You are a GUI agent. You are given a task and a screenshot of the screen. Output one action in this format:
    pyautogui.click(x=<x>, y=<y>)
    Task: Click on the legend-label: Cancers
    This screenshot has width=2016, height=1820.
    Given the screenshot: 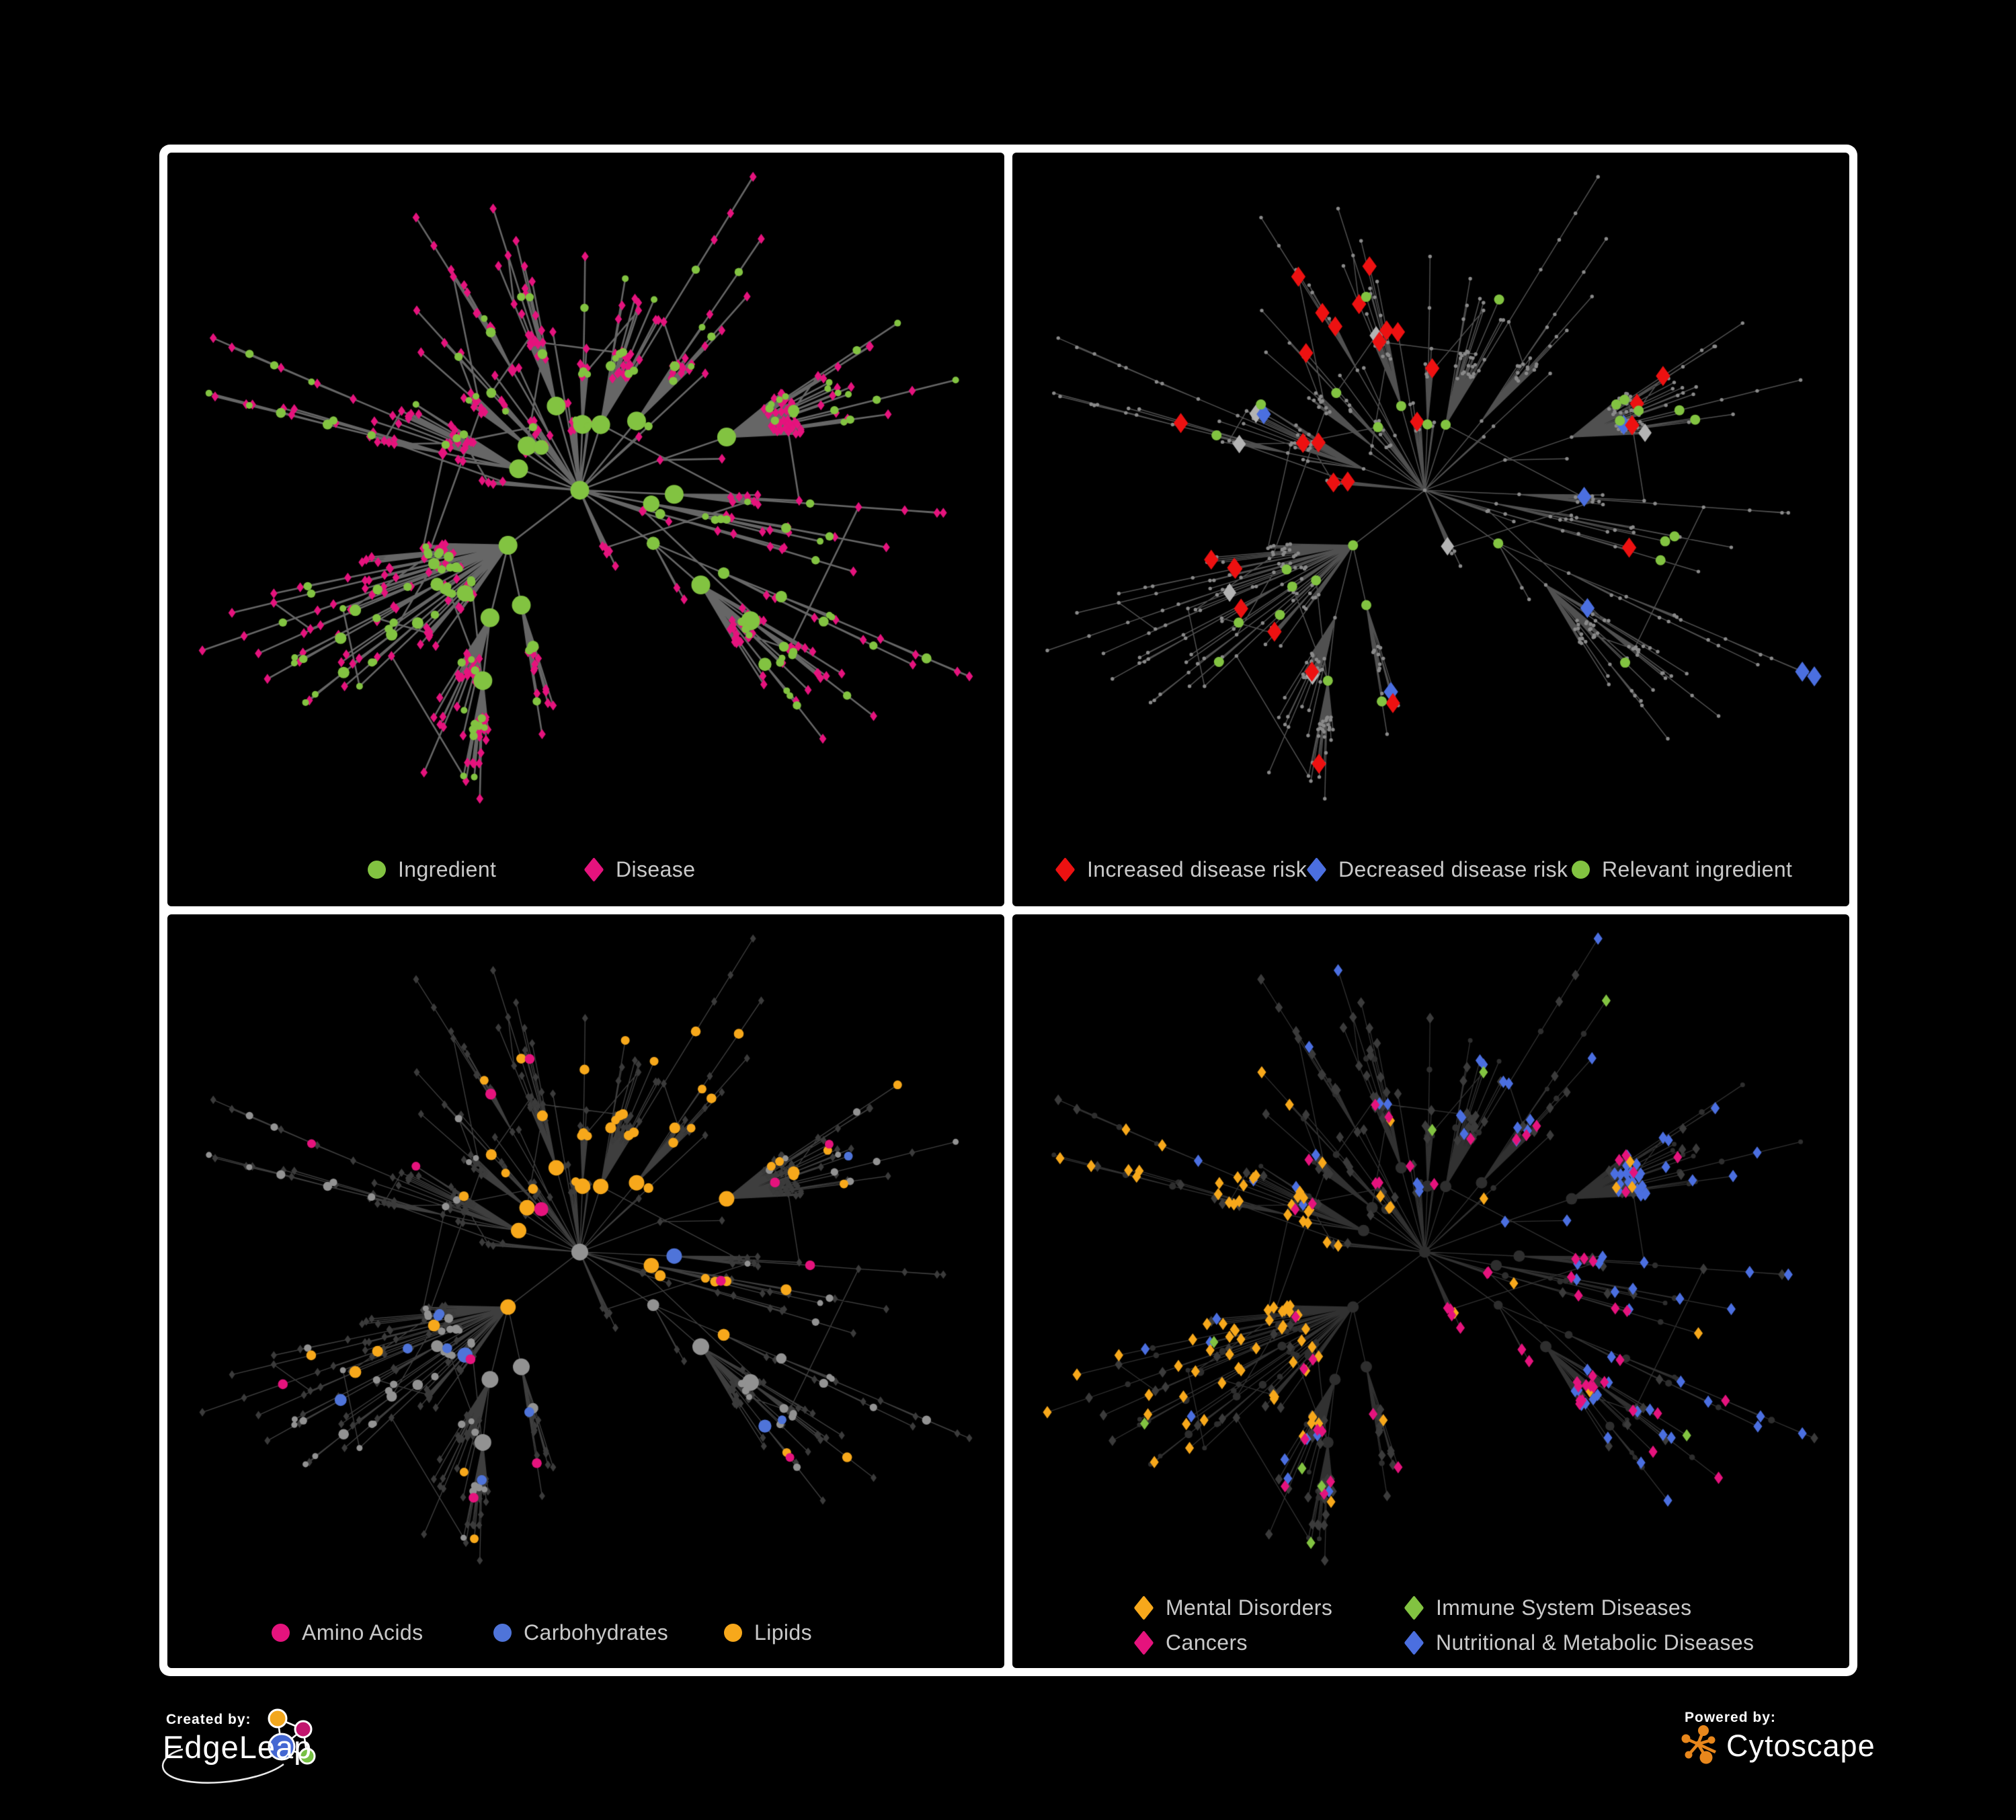 What is the action you would take?
    pyautogui.click(x=1207, y=1642)
    